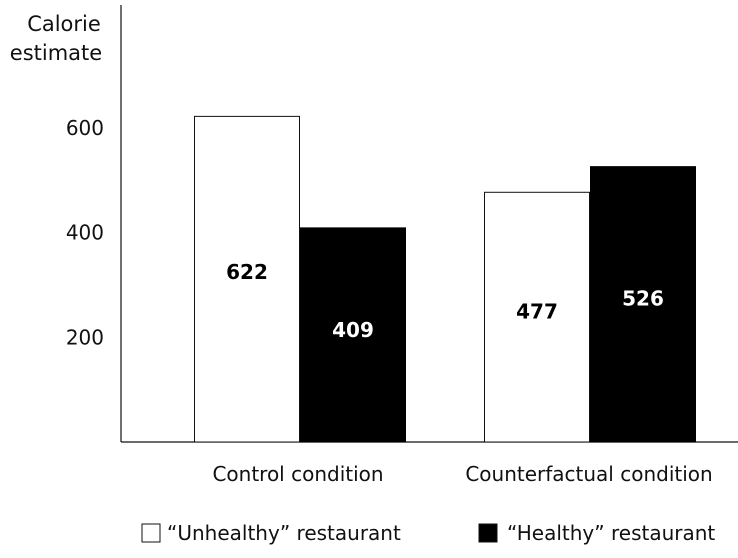  What do you see at coordinates (353, 330) in the screenshot?
I see `bar-value-label: 409` at bounding box center [353, 330].